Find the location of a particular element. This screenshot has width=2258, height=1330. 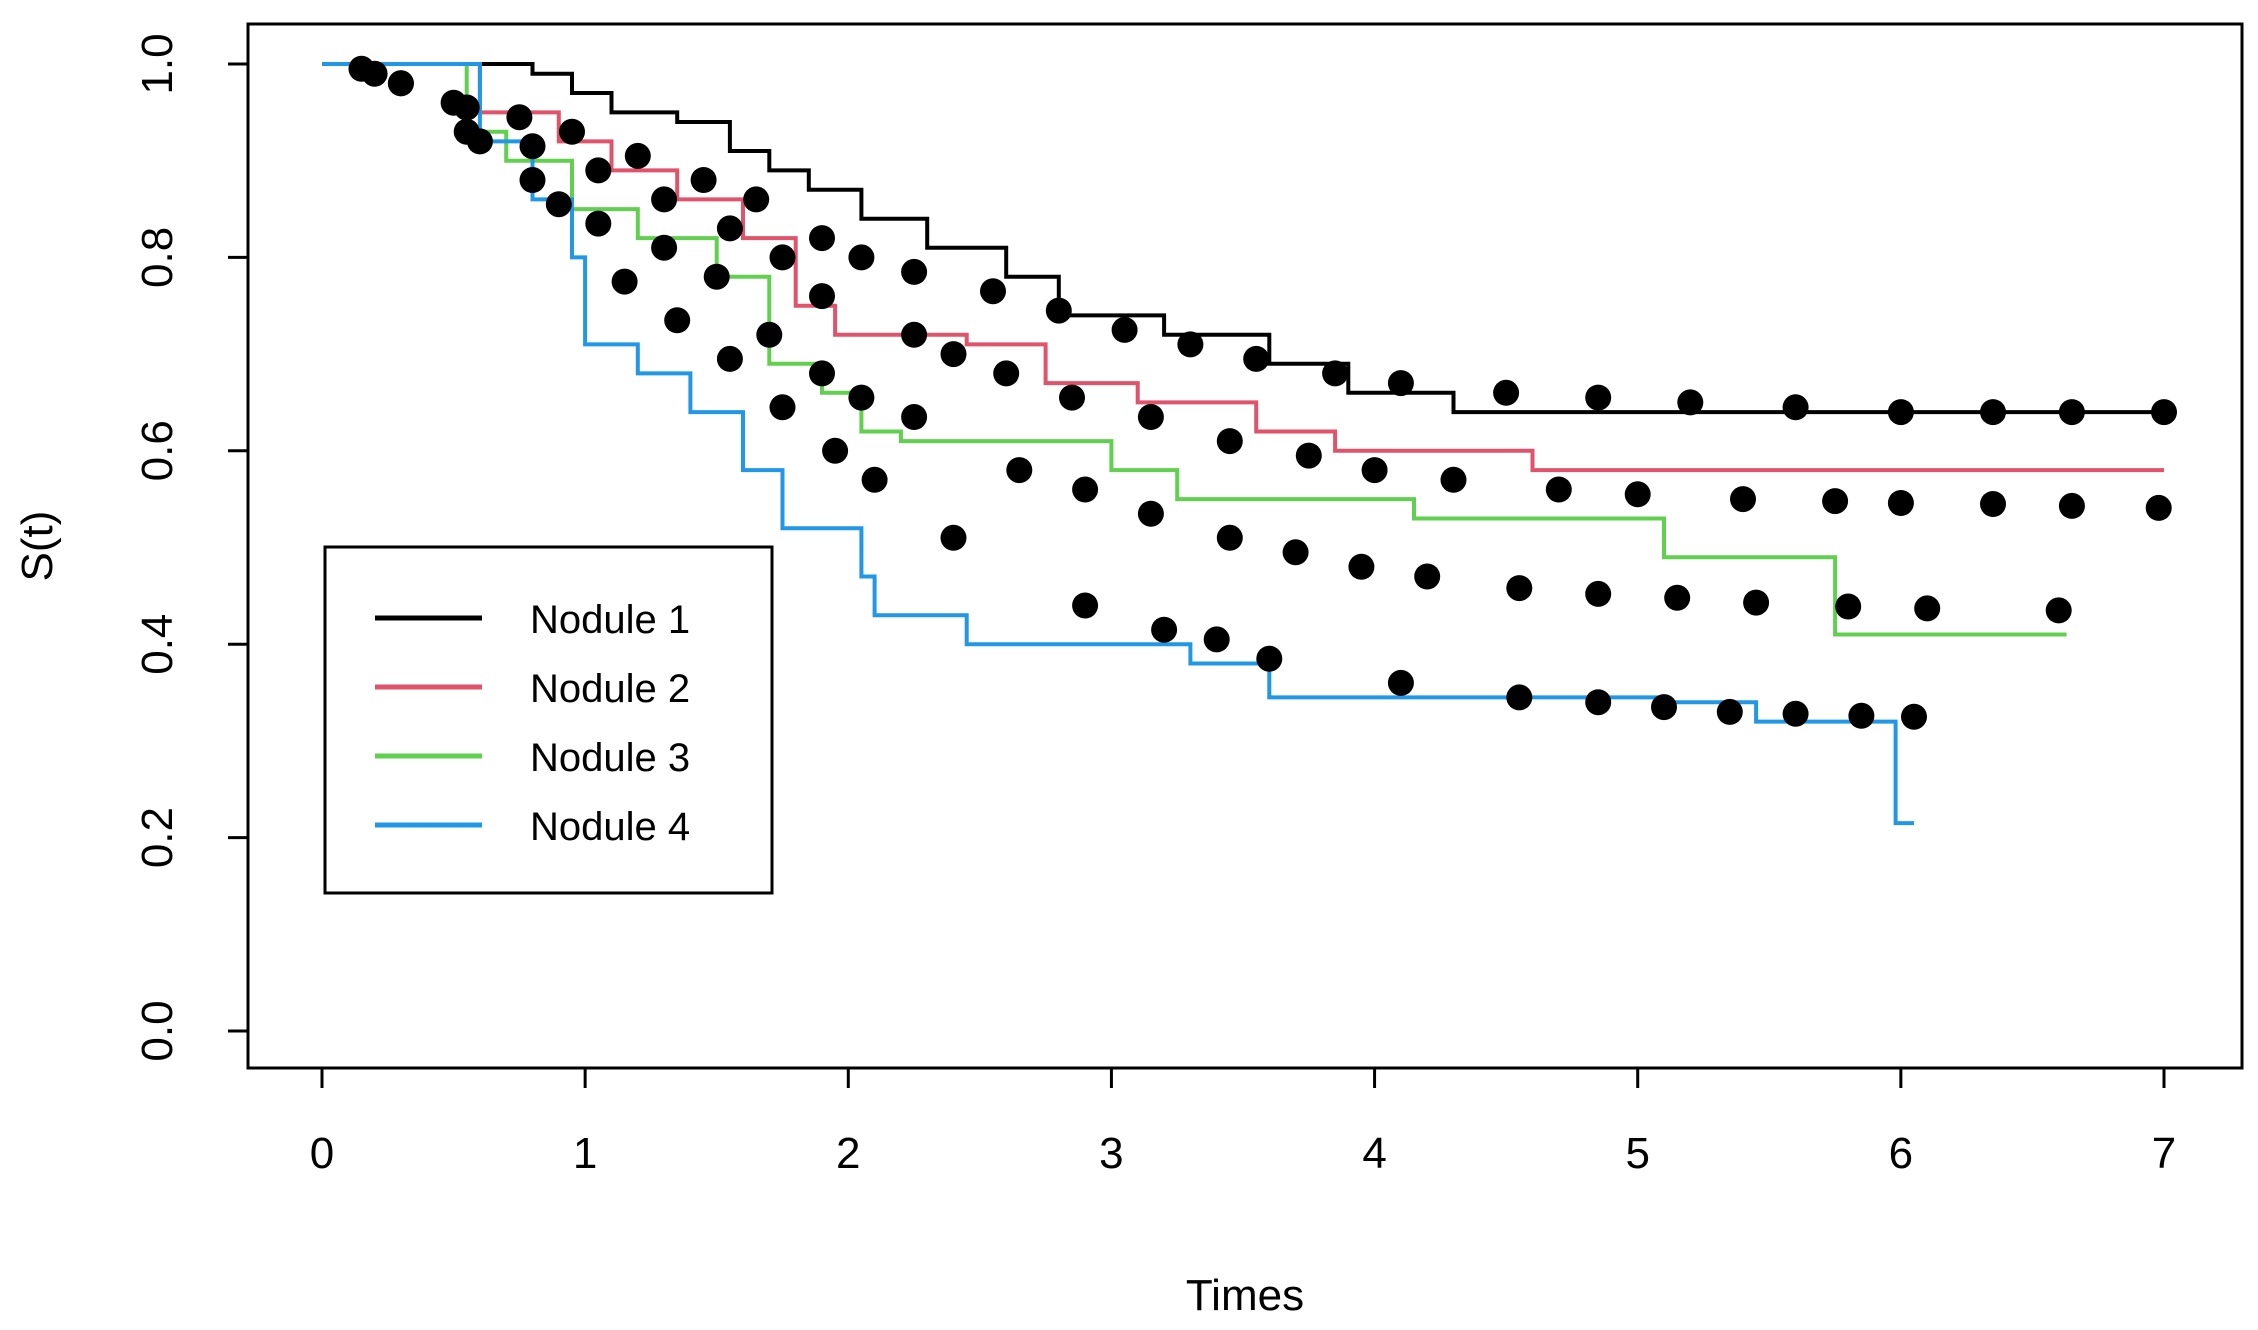

x-tick-label: 3 is located at coordinates (1111, 1153).